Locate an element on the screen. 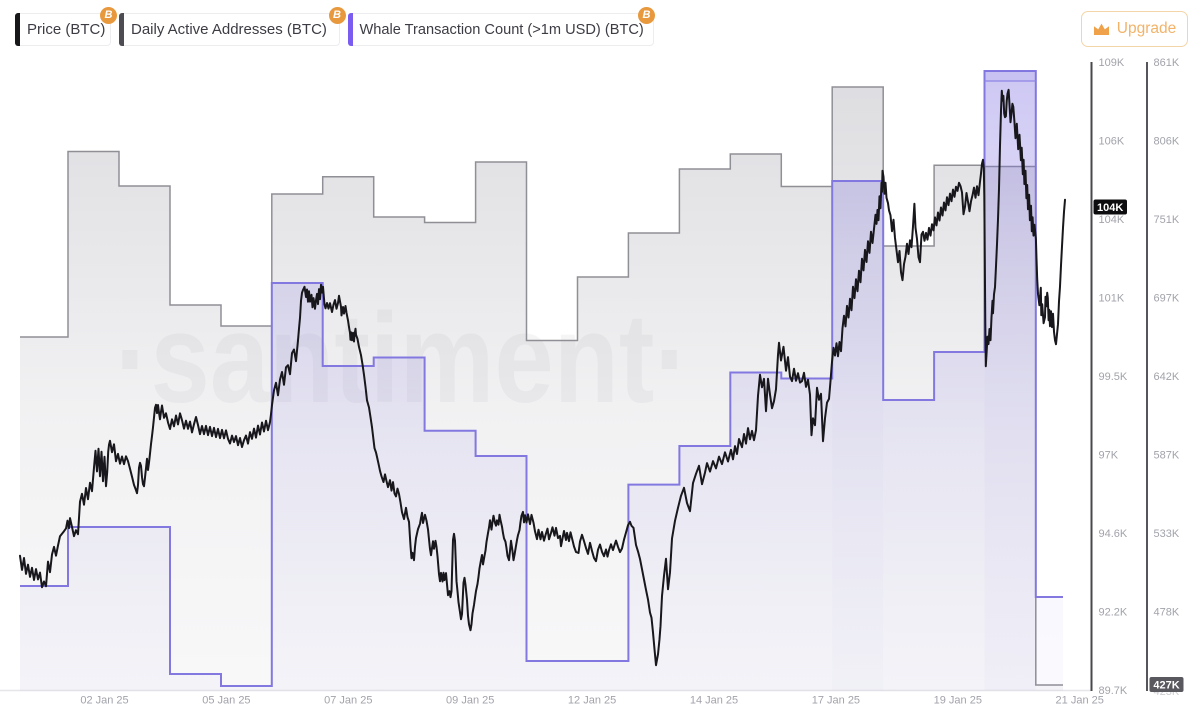 This screenshot has height=715, width=1199. svg-text: 09 Jan 25 is located at coordinates (470, 701).